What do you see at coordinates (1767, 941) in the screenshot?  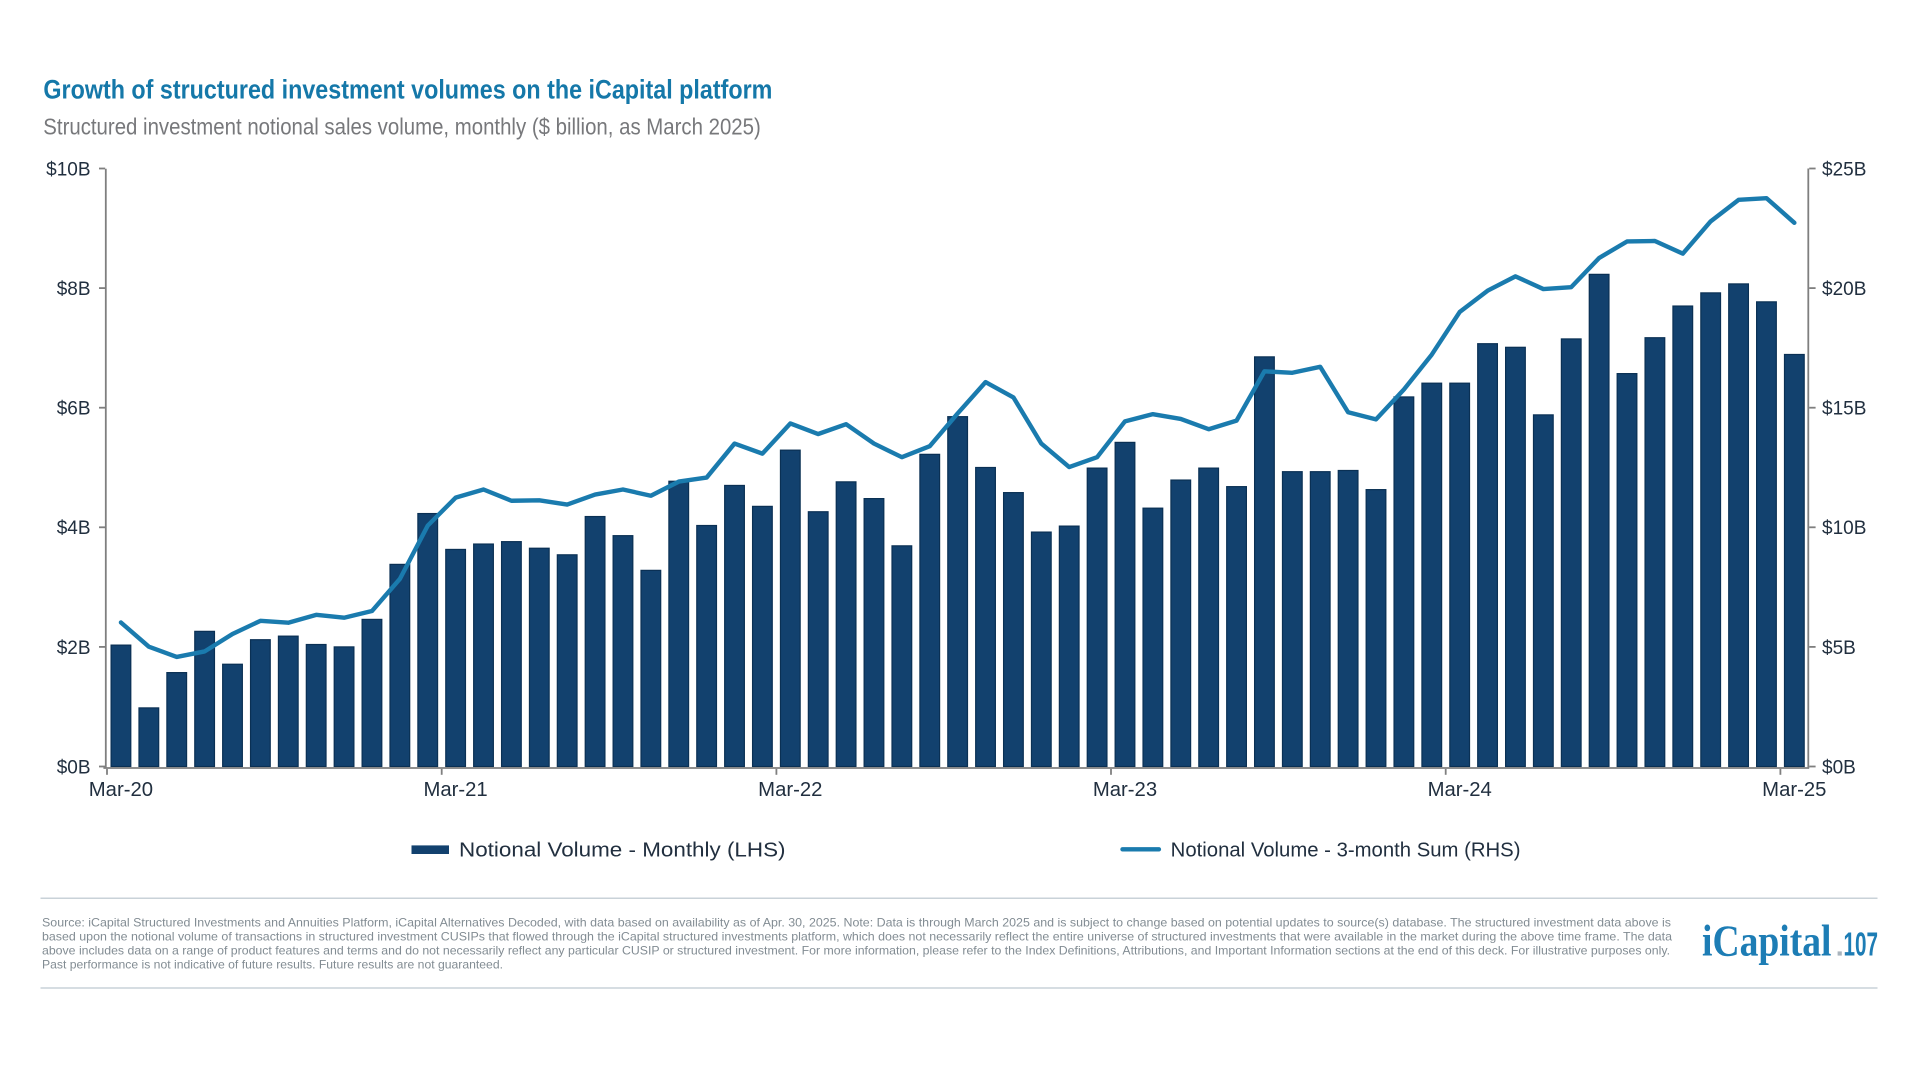 I see `svg-text: iCapital` at bounding box center [1767, 941].